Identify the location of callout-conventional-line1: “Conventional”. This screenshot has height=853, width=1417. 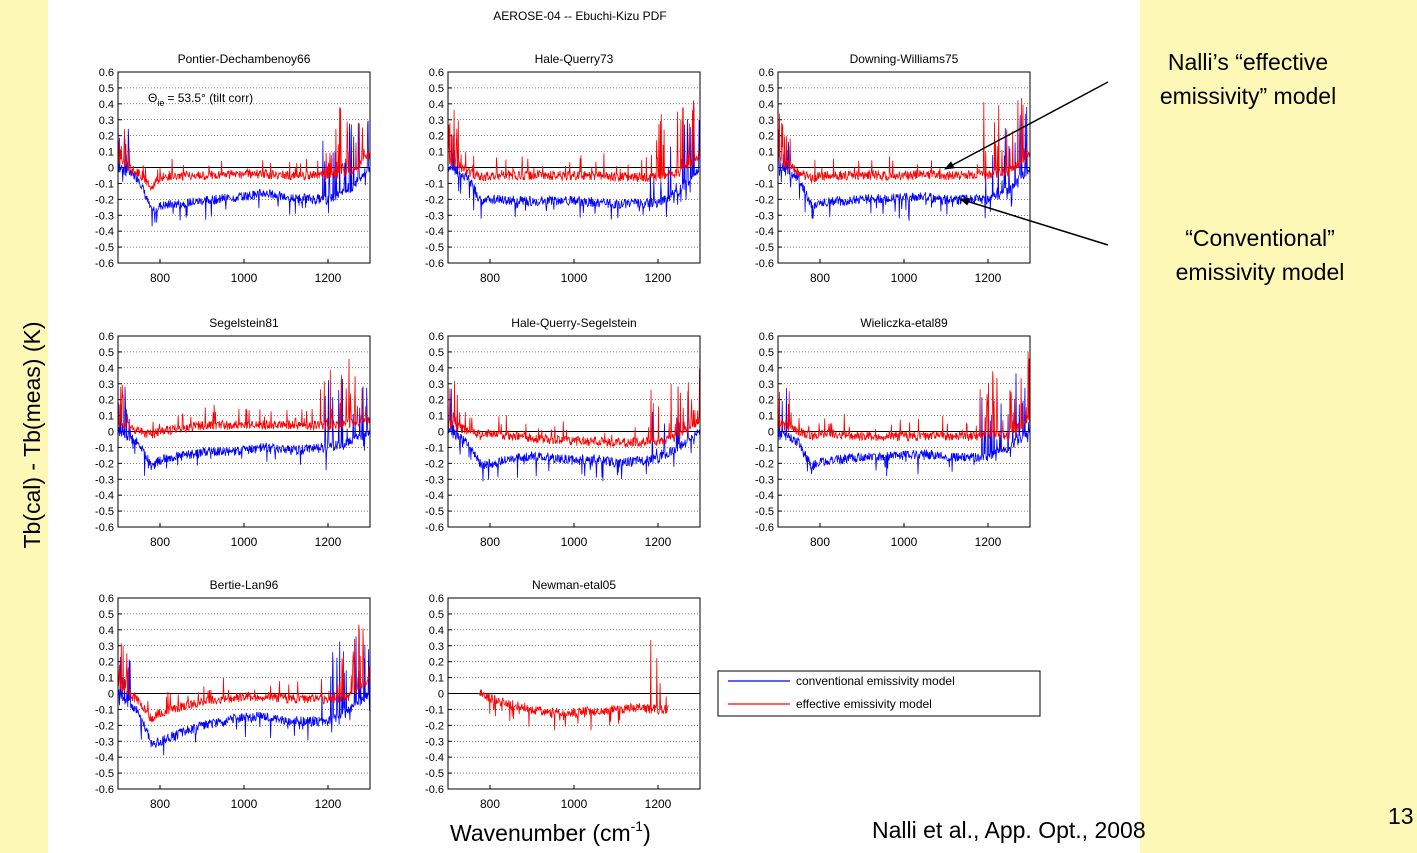
(1260, 238).